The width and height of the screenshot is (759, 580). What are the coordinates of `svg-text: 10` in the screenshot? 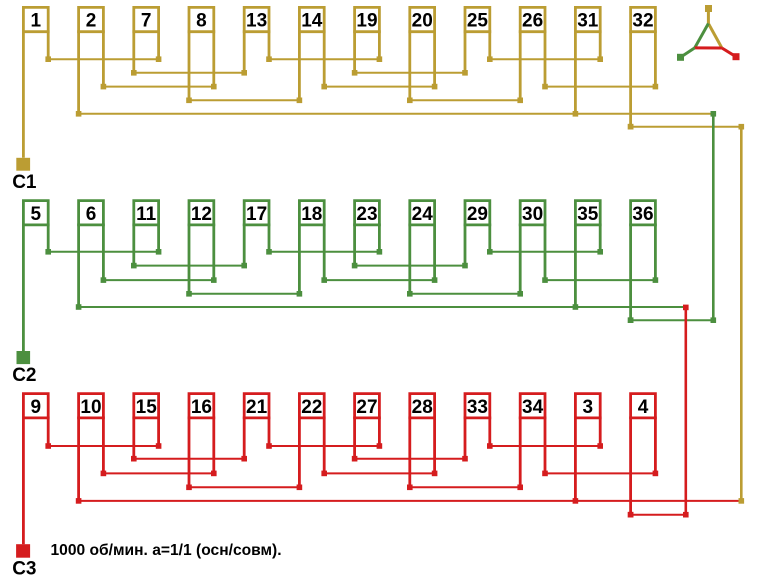 It's located at (90, 407).